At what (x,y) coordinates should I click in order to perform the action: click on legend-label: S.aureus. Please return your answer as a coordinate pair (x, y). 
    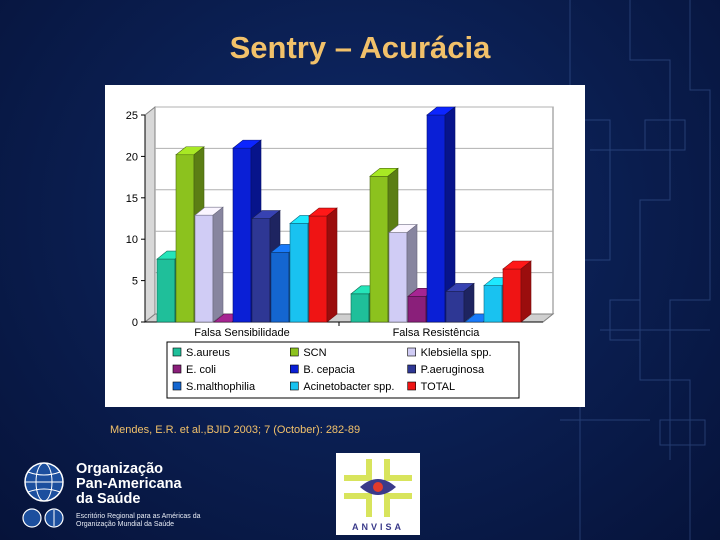
    Looking at the image, I should click on (208, 353).